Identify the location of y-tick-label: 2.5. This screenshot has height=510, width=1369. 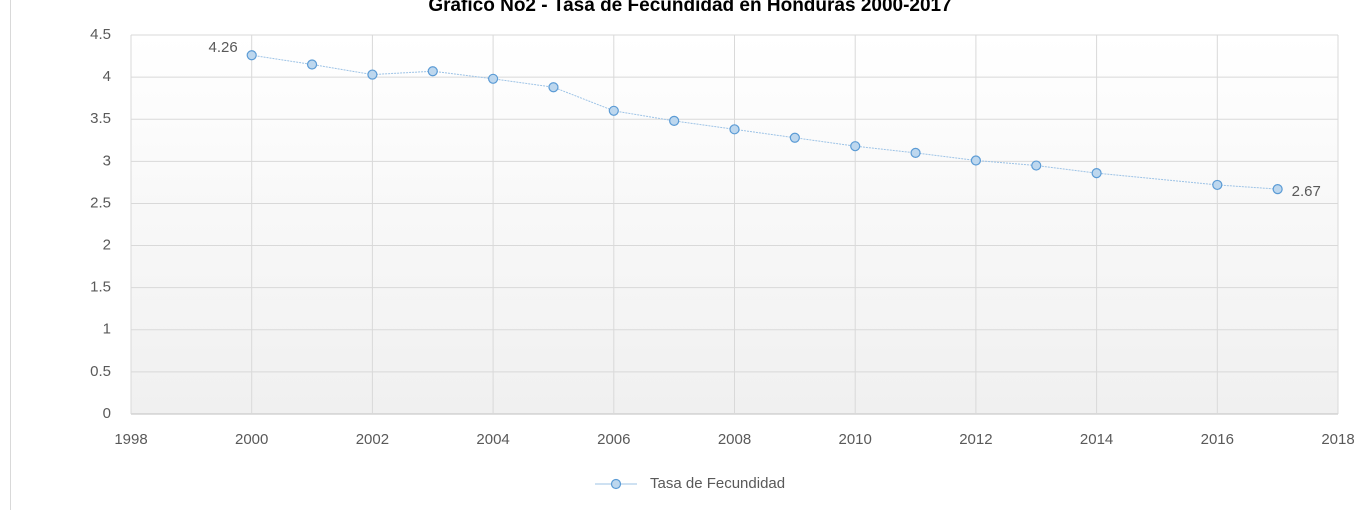
(100, 202).